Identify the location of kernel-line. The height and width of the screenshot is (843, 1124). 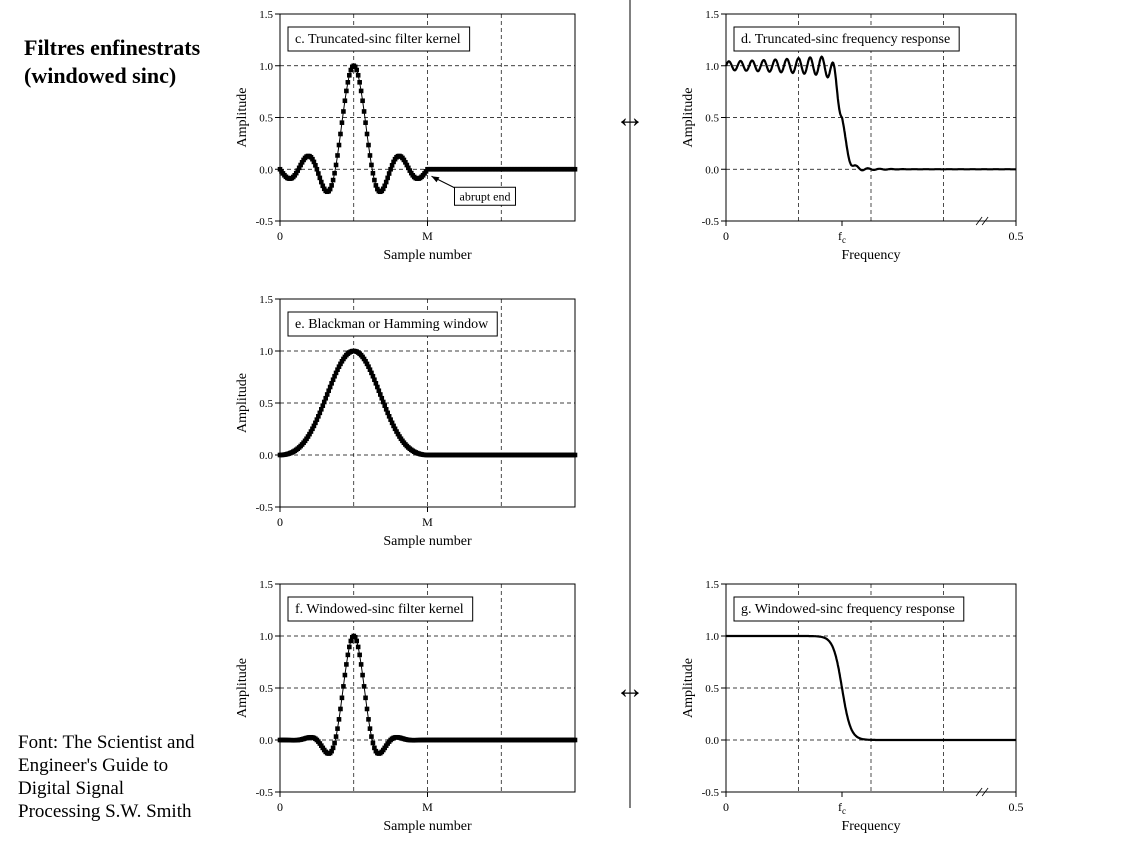
(427, 695).